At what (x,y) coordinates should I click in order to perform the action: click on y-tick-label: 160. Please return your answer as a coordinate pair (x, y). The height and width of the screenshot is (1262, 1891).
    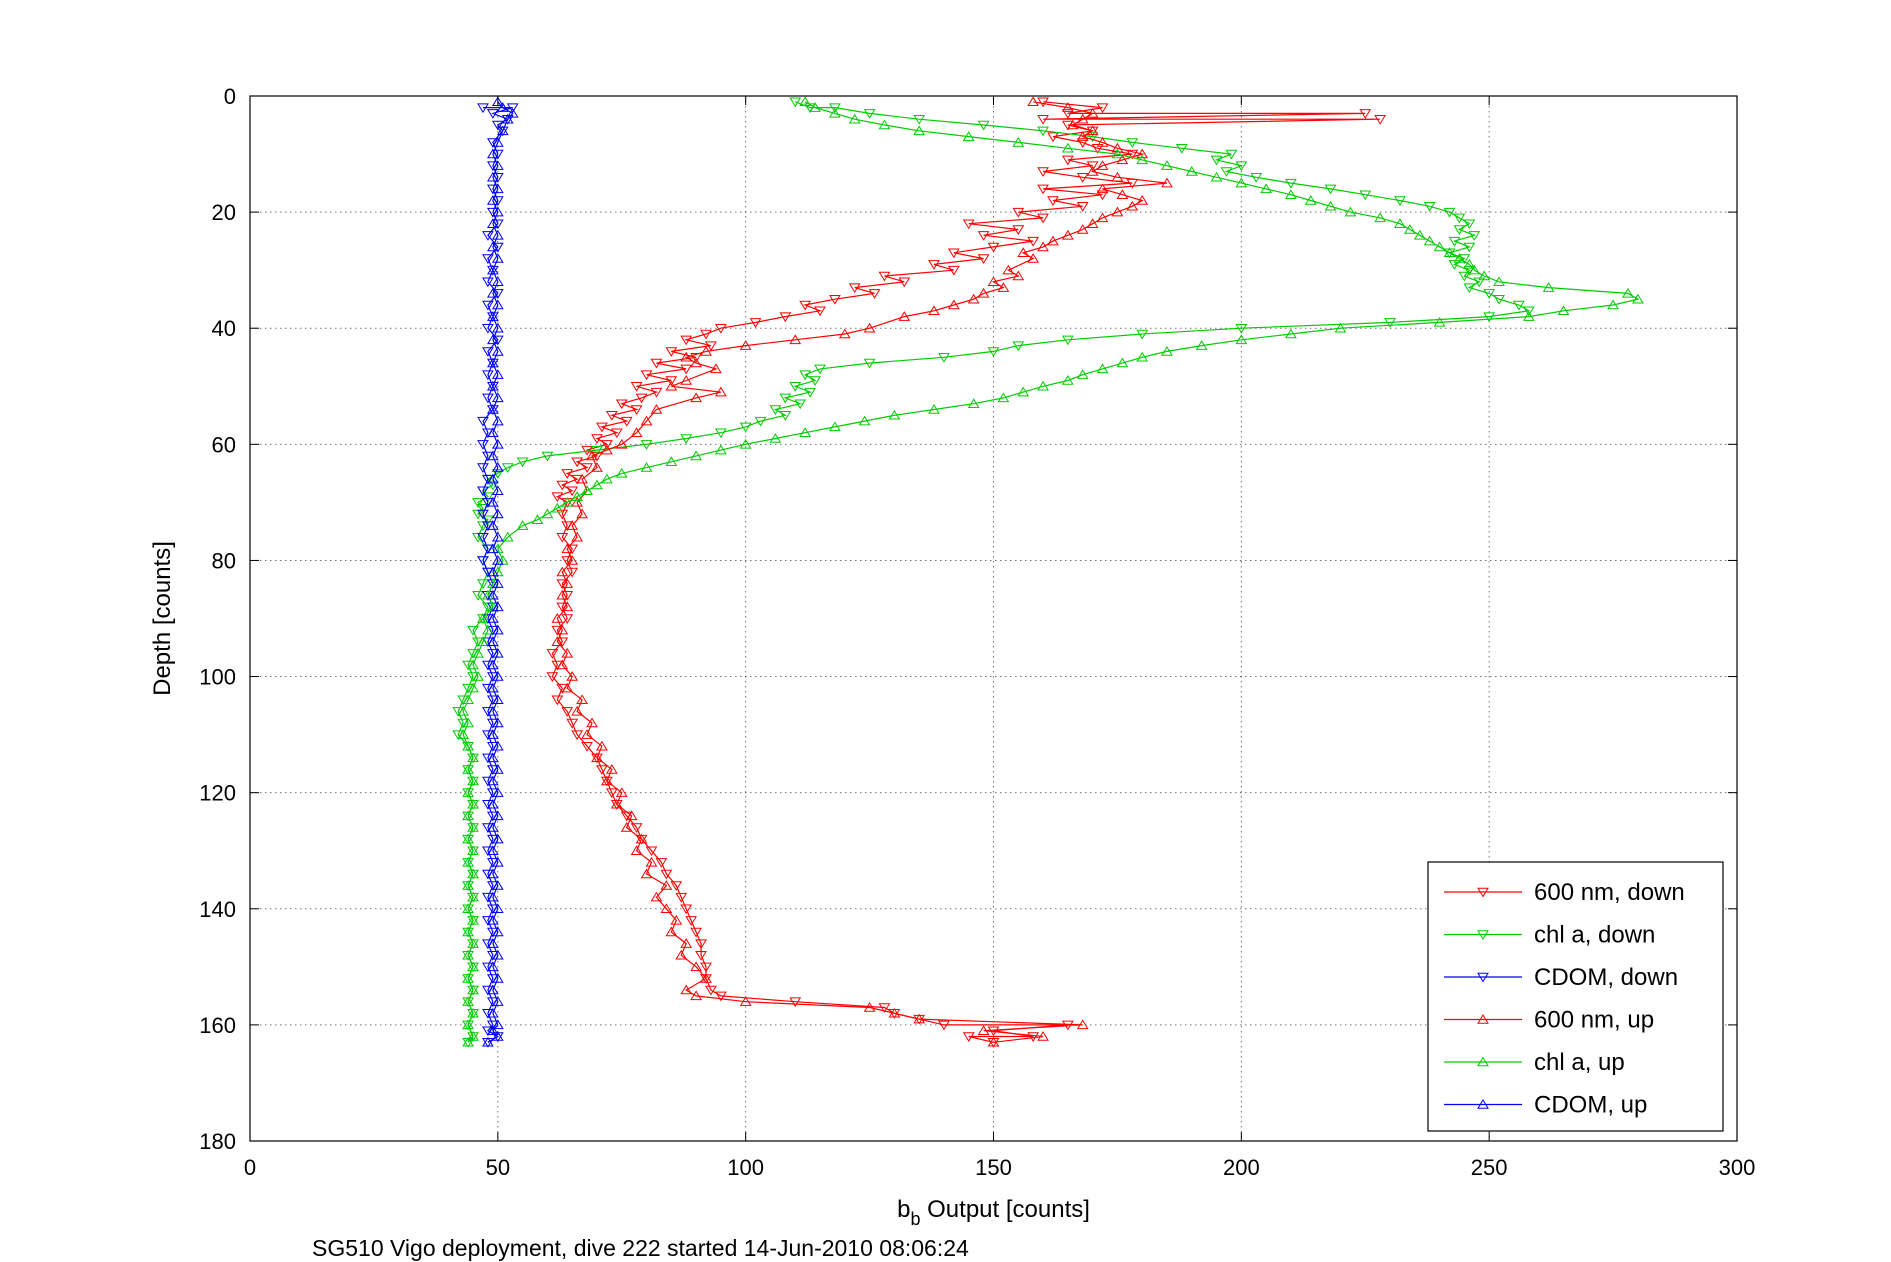
    Looking at the image, I should click on (217, 1025).